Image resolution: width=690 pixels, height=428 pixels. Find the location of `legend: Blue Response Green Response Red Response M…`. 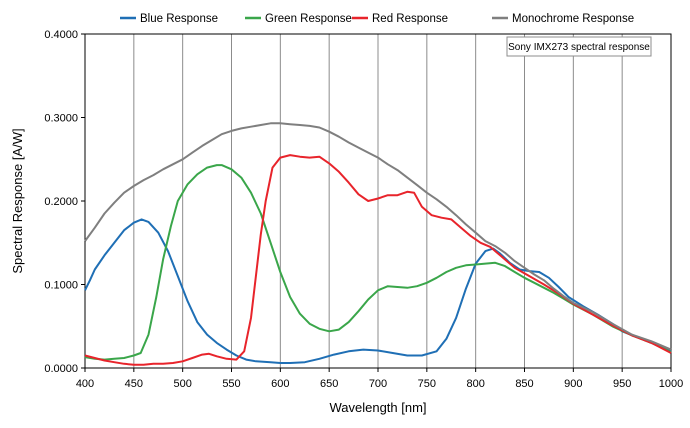

legend: Blue Response Green Response Red Response M… is located at coordinates (377, 19).